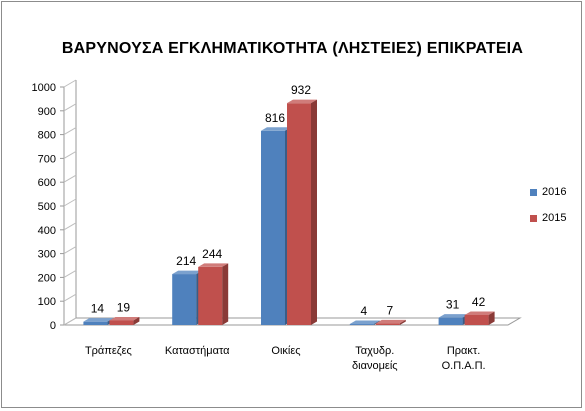 This screenshot has height=411, width=585. Describe the element at coordinates (389, 310) in the screenshot. I see `data-label-2015: 7` at that location.